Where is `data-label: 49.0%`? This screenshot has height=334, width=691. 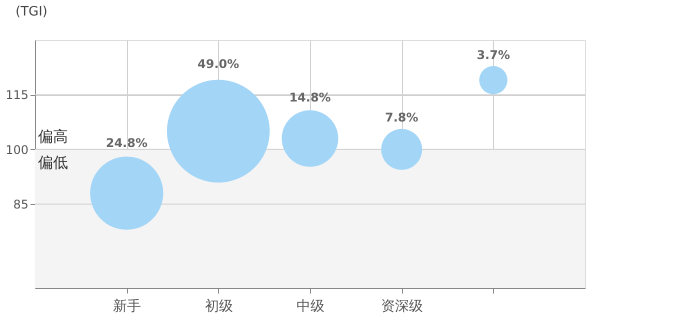 data-label: 49.0% is located at coordinates (219, 64).